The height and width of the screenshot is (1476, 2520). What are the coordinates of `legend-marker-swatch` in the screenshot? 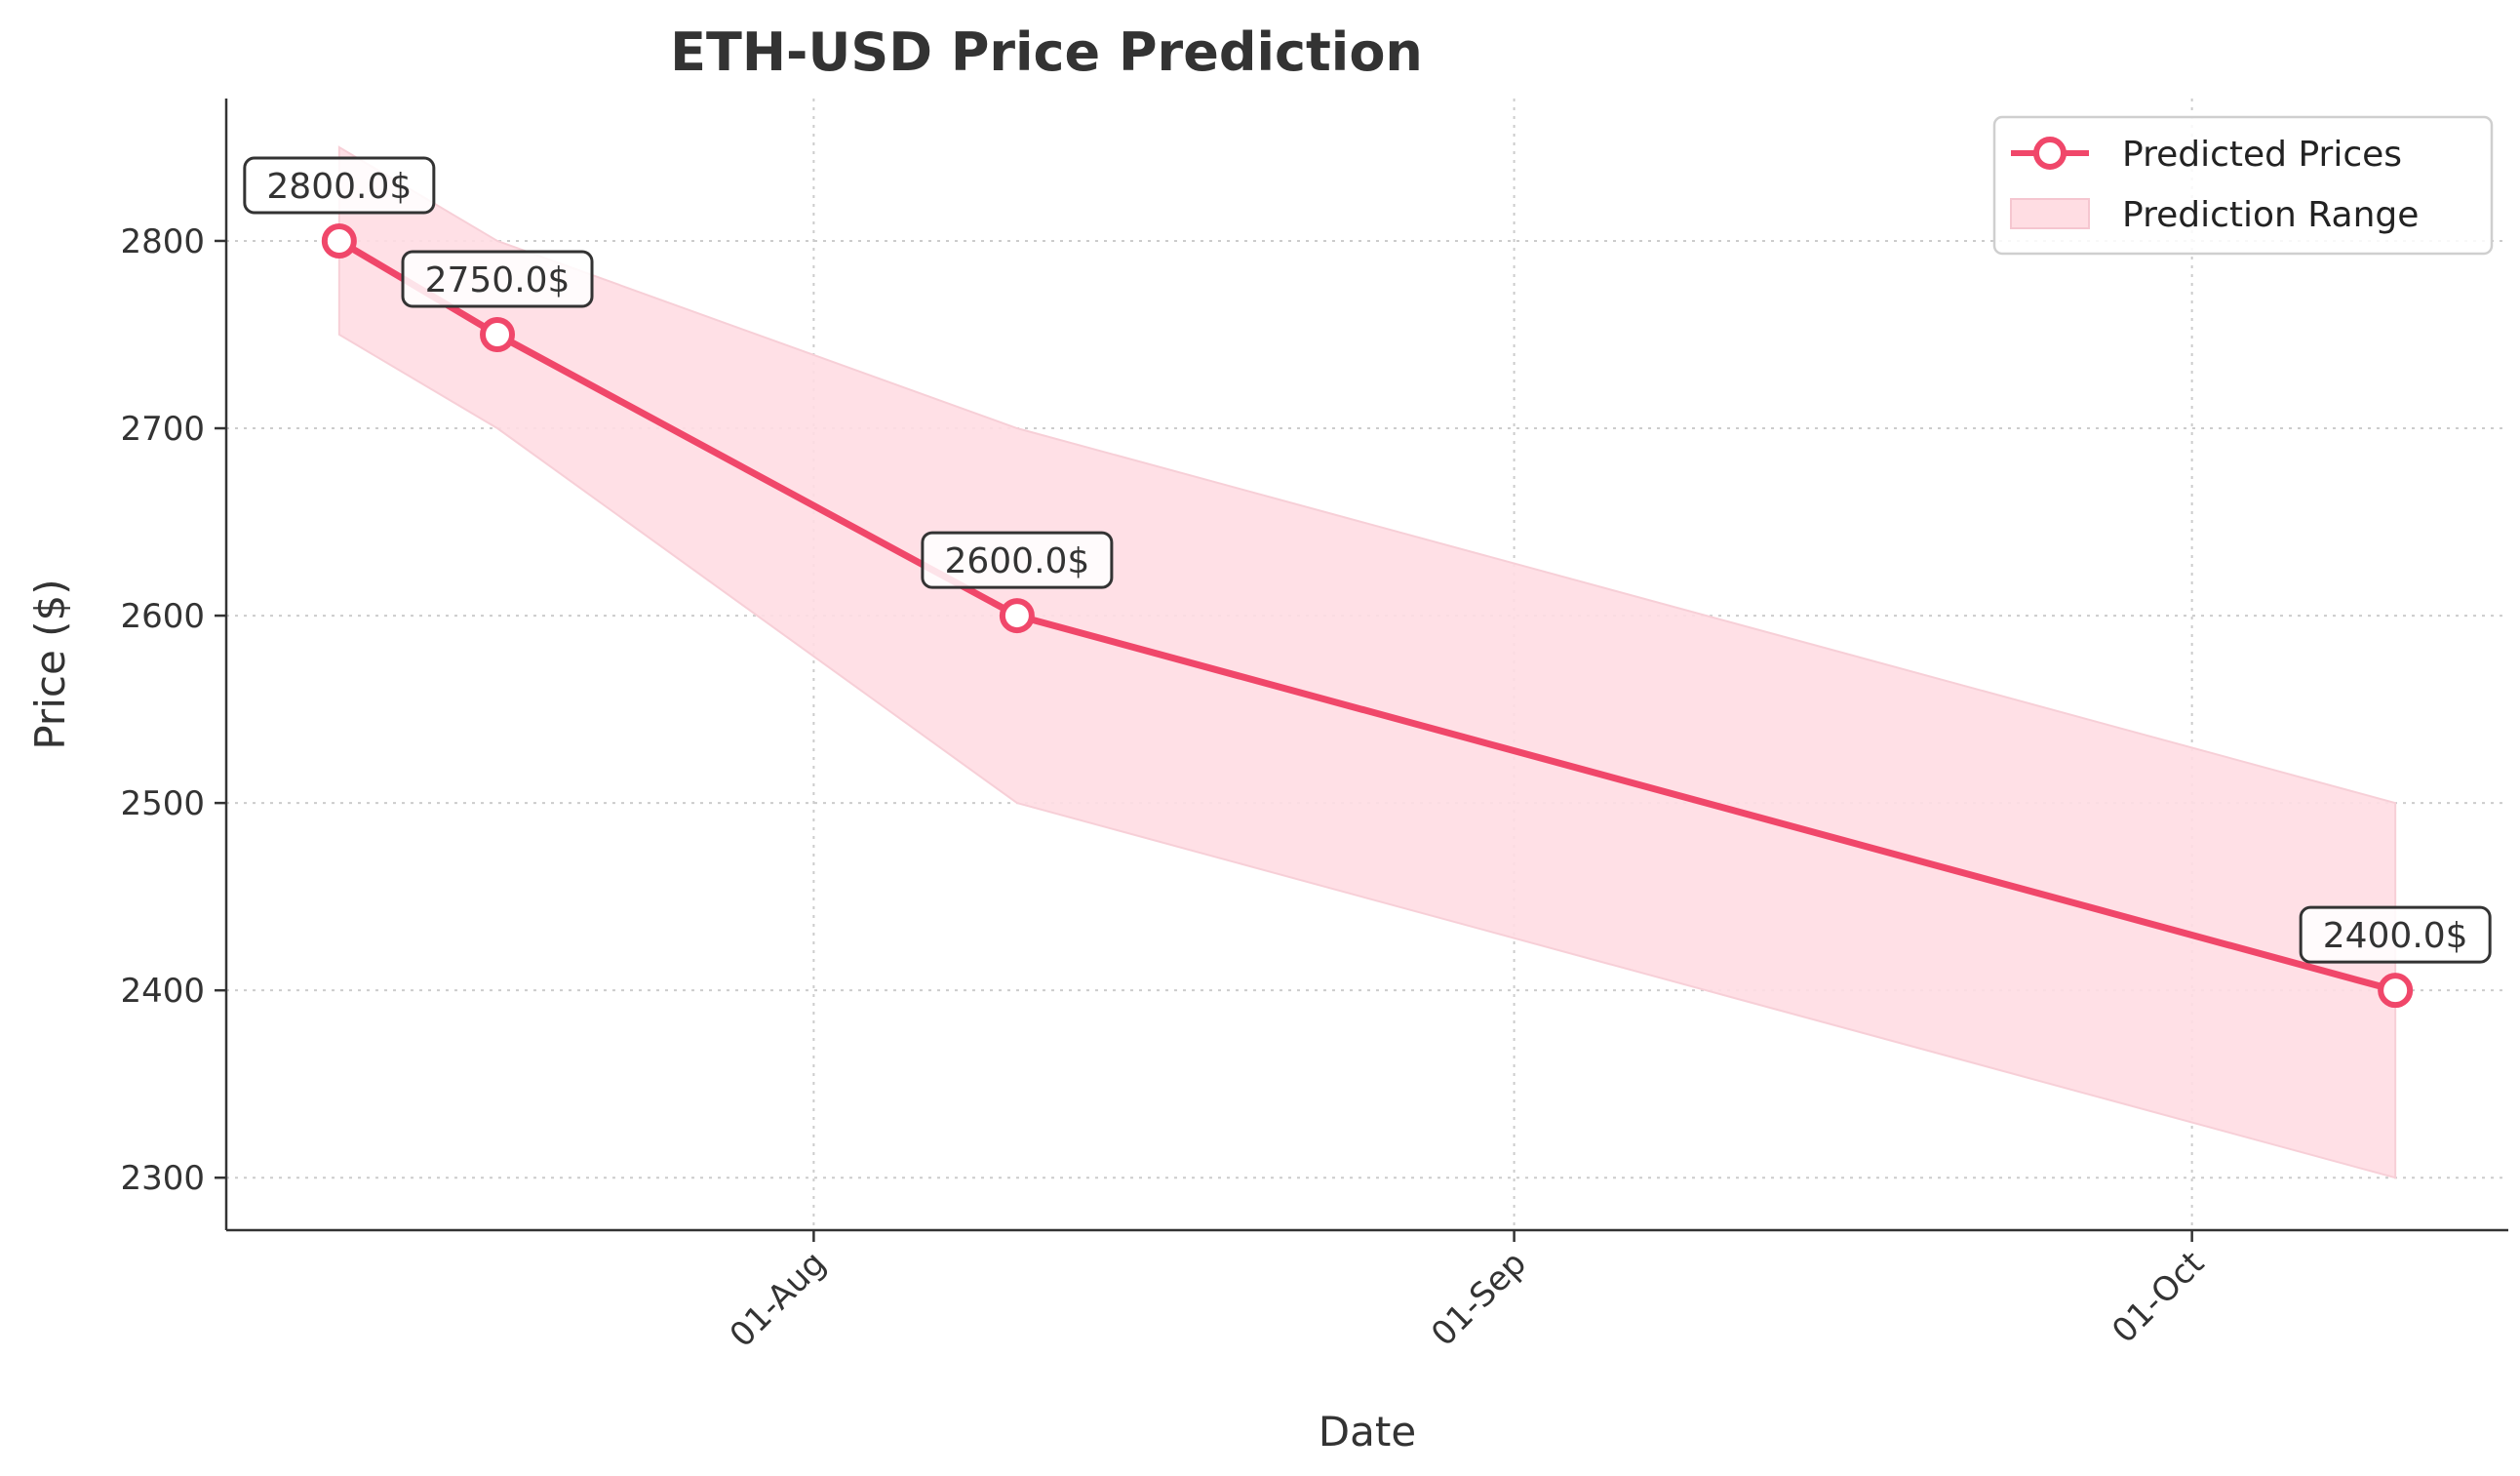 It's located at (2050, 153).